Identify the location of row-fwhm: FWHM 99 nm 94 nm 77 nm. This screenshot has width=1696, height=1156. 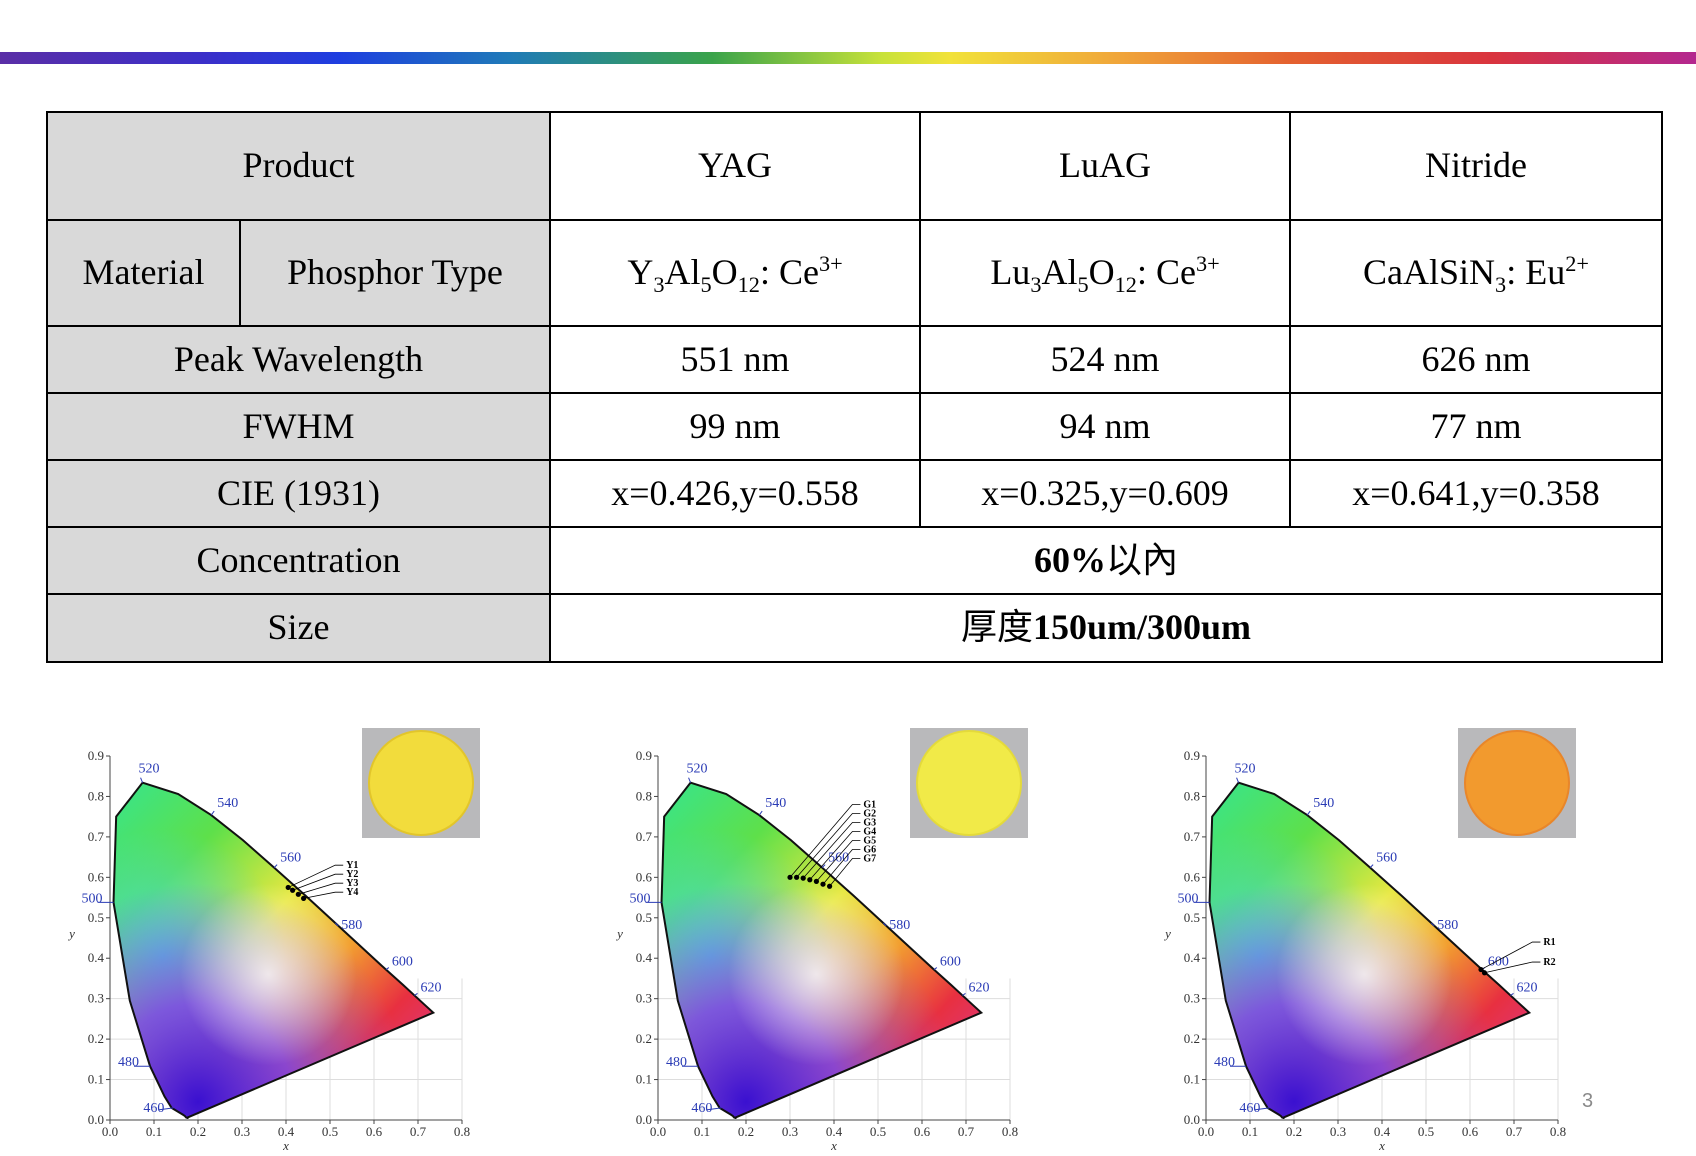
(854, 426).